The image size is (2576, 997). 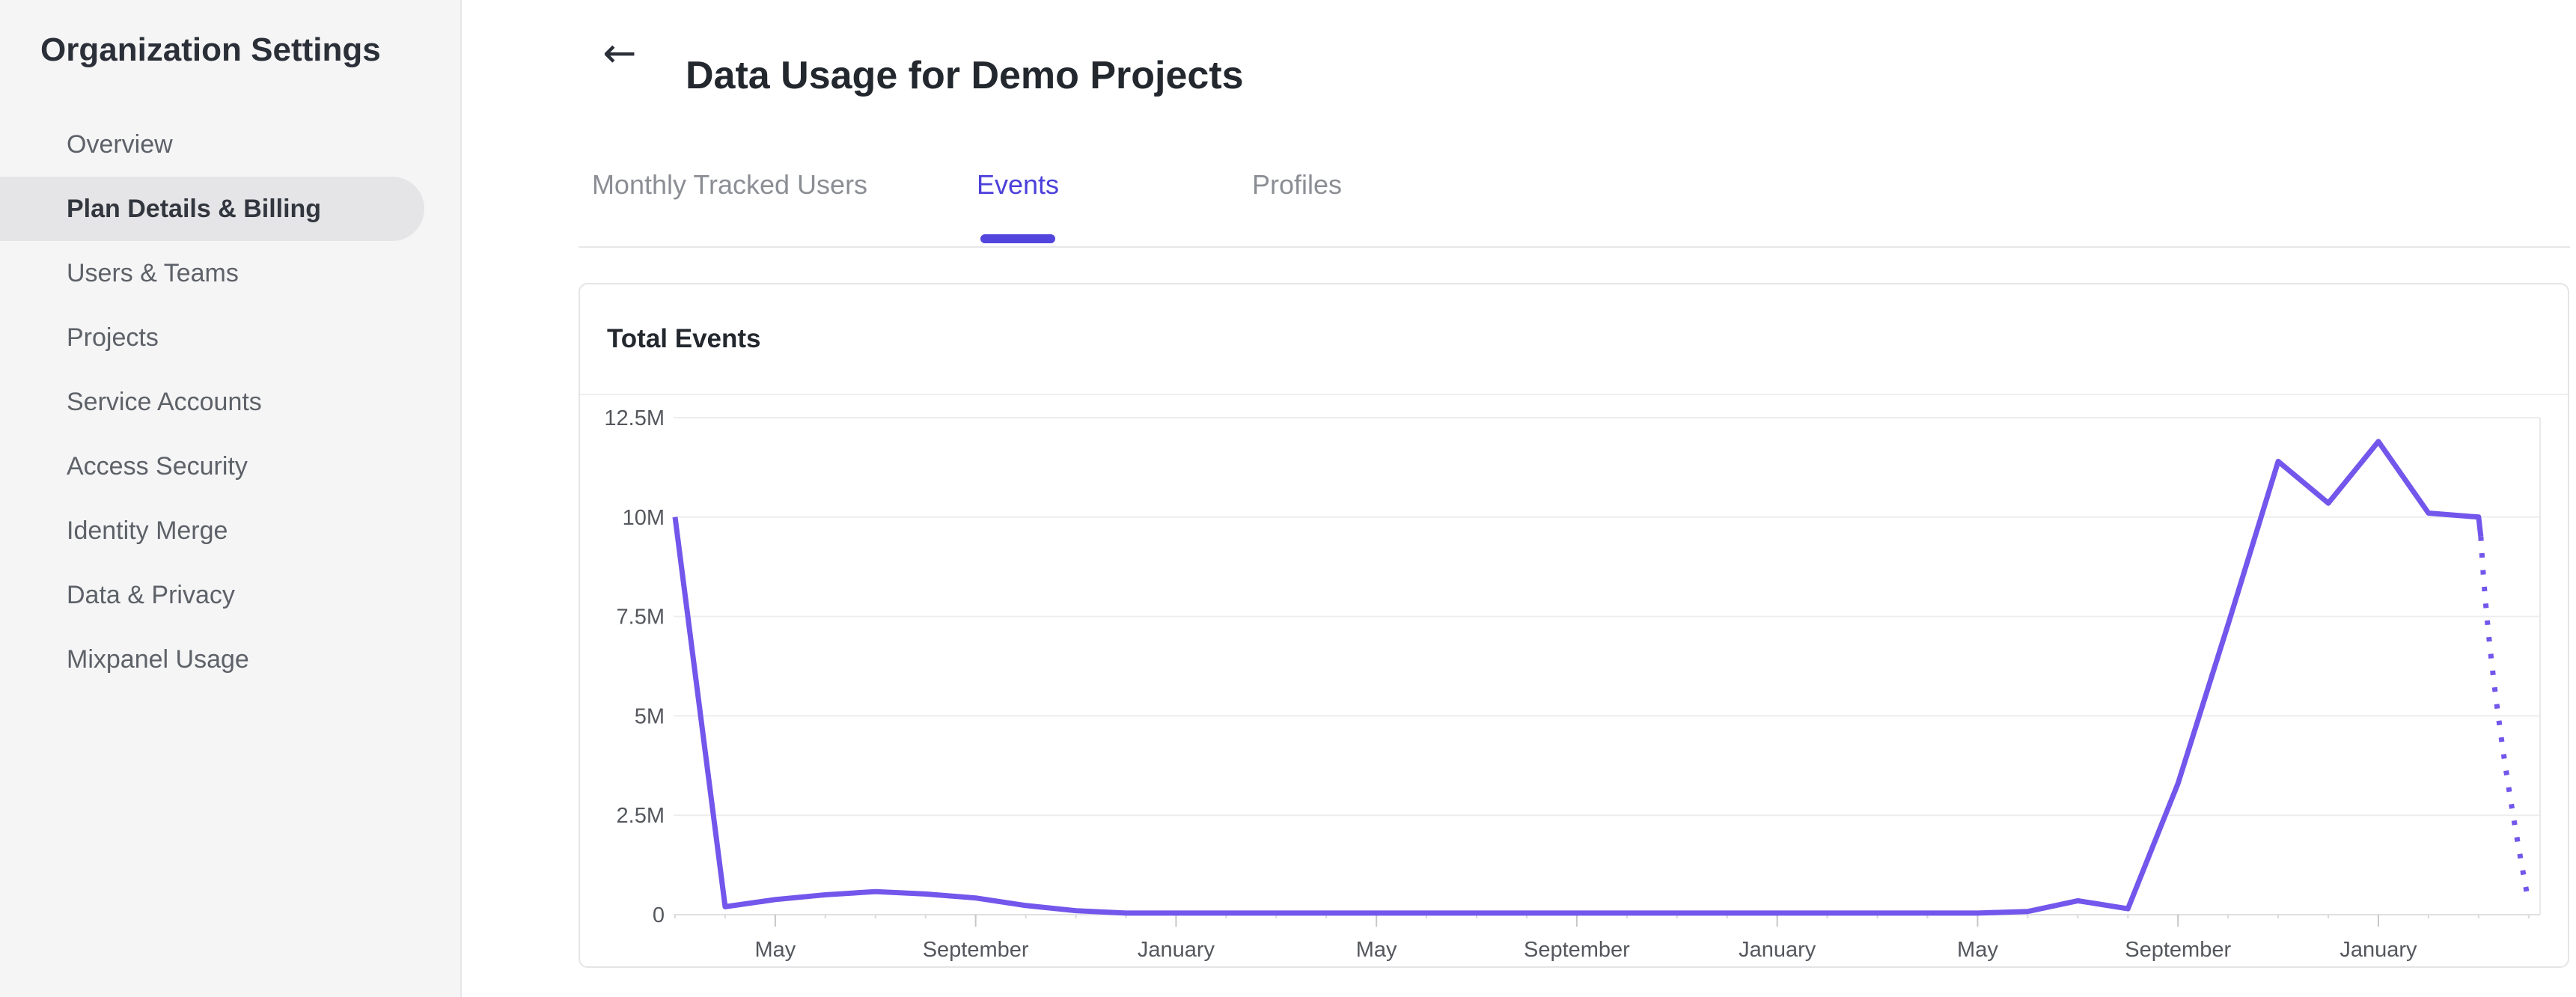 I want to click on back-arrow-icon: ←, so click(x=619, y=52).